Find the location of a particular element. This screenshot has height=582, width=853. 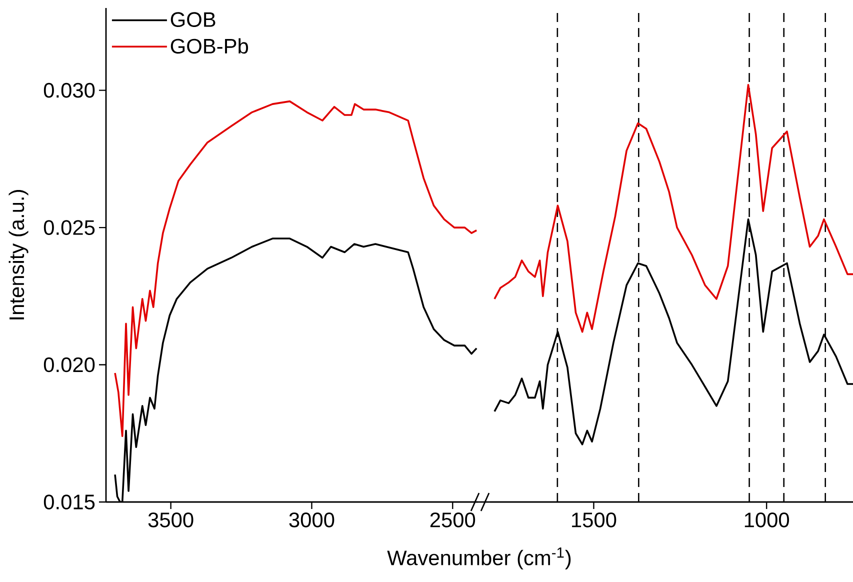

x-tick-label: 1500 is located at coordinates (594, 520).